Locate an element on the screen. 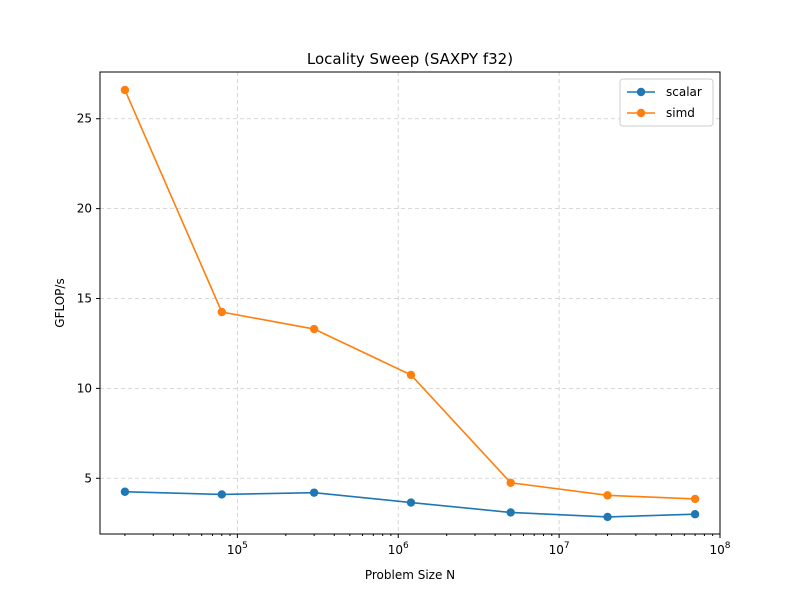  y-tick-label: 20 is located at coordinates (84, 209).